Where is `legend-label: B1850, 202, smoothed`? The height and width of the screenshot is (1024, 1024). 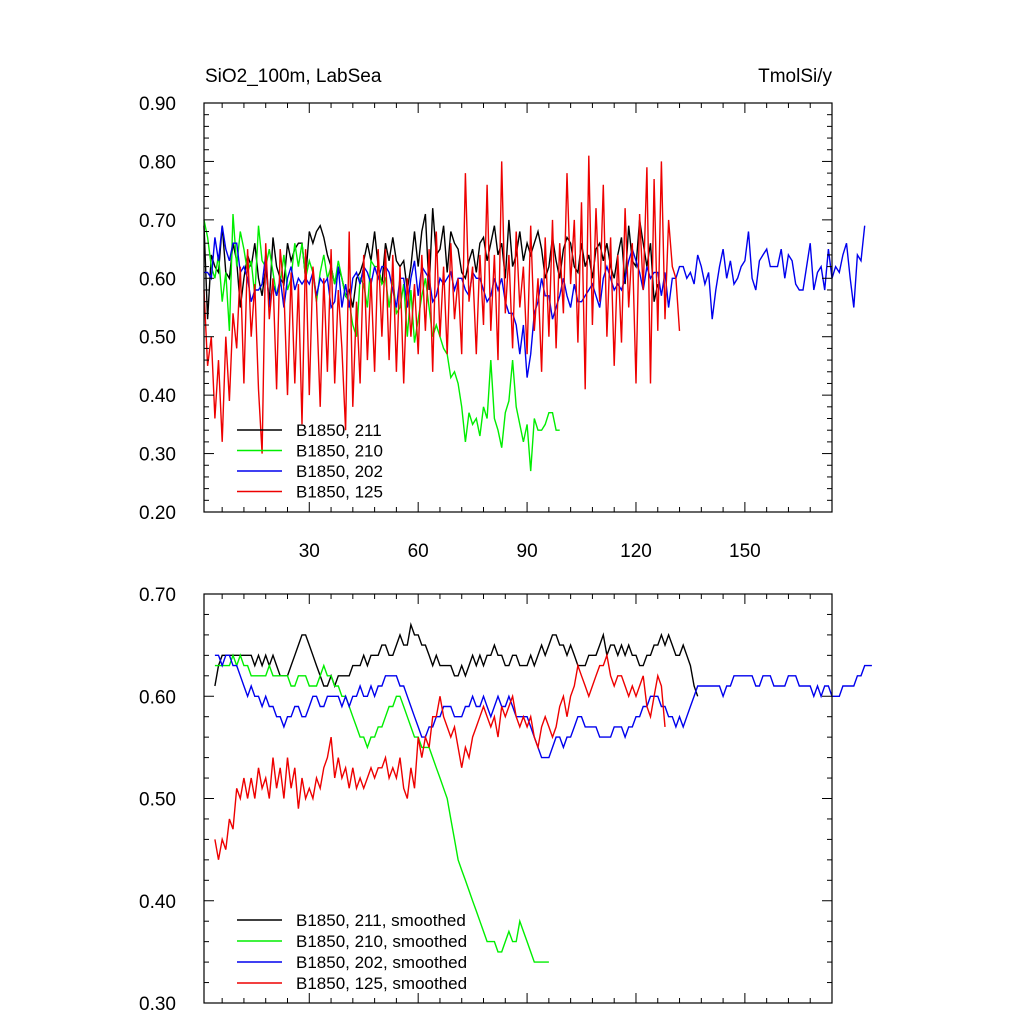 legend-label: B1850, 202, smoothed is located at coordinates (381, 962).